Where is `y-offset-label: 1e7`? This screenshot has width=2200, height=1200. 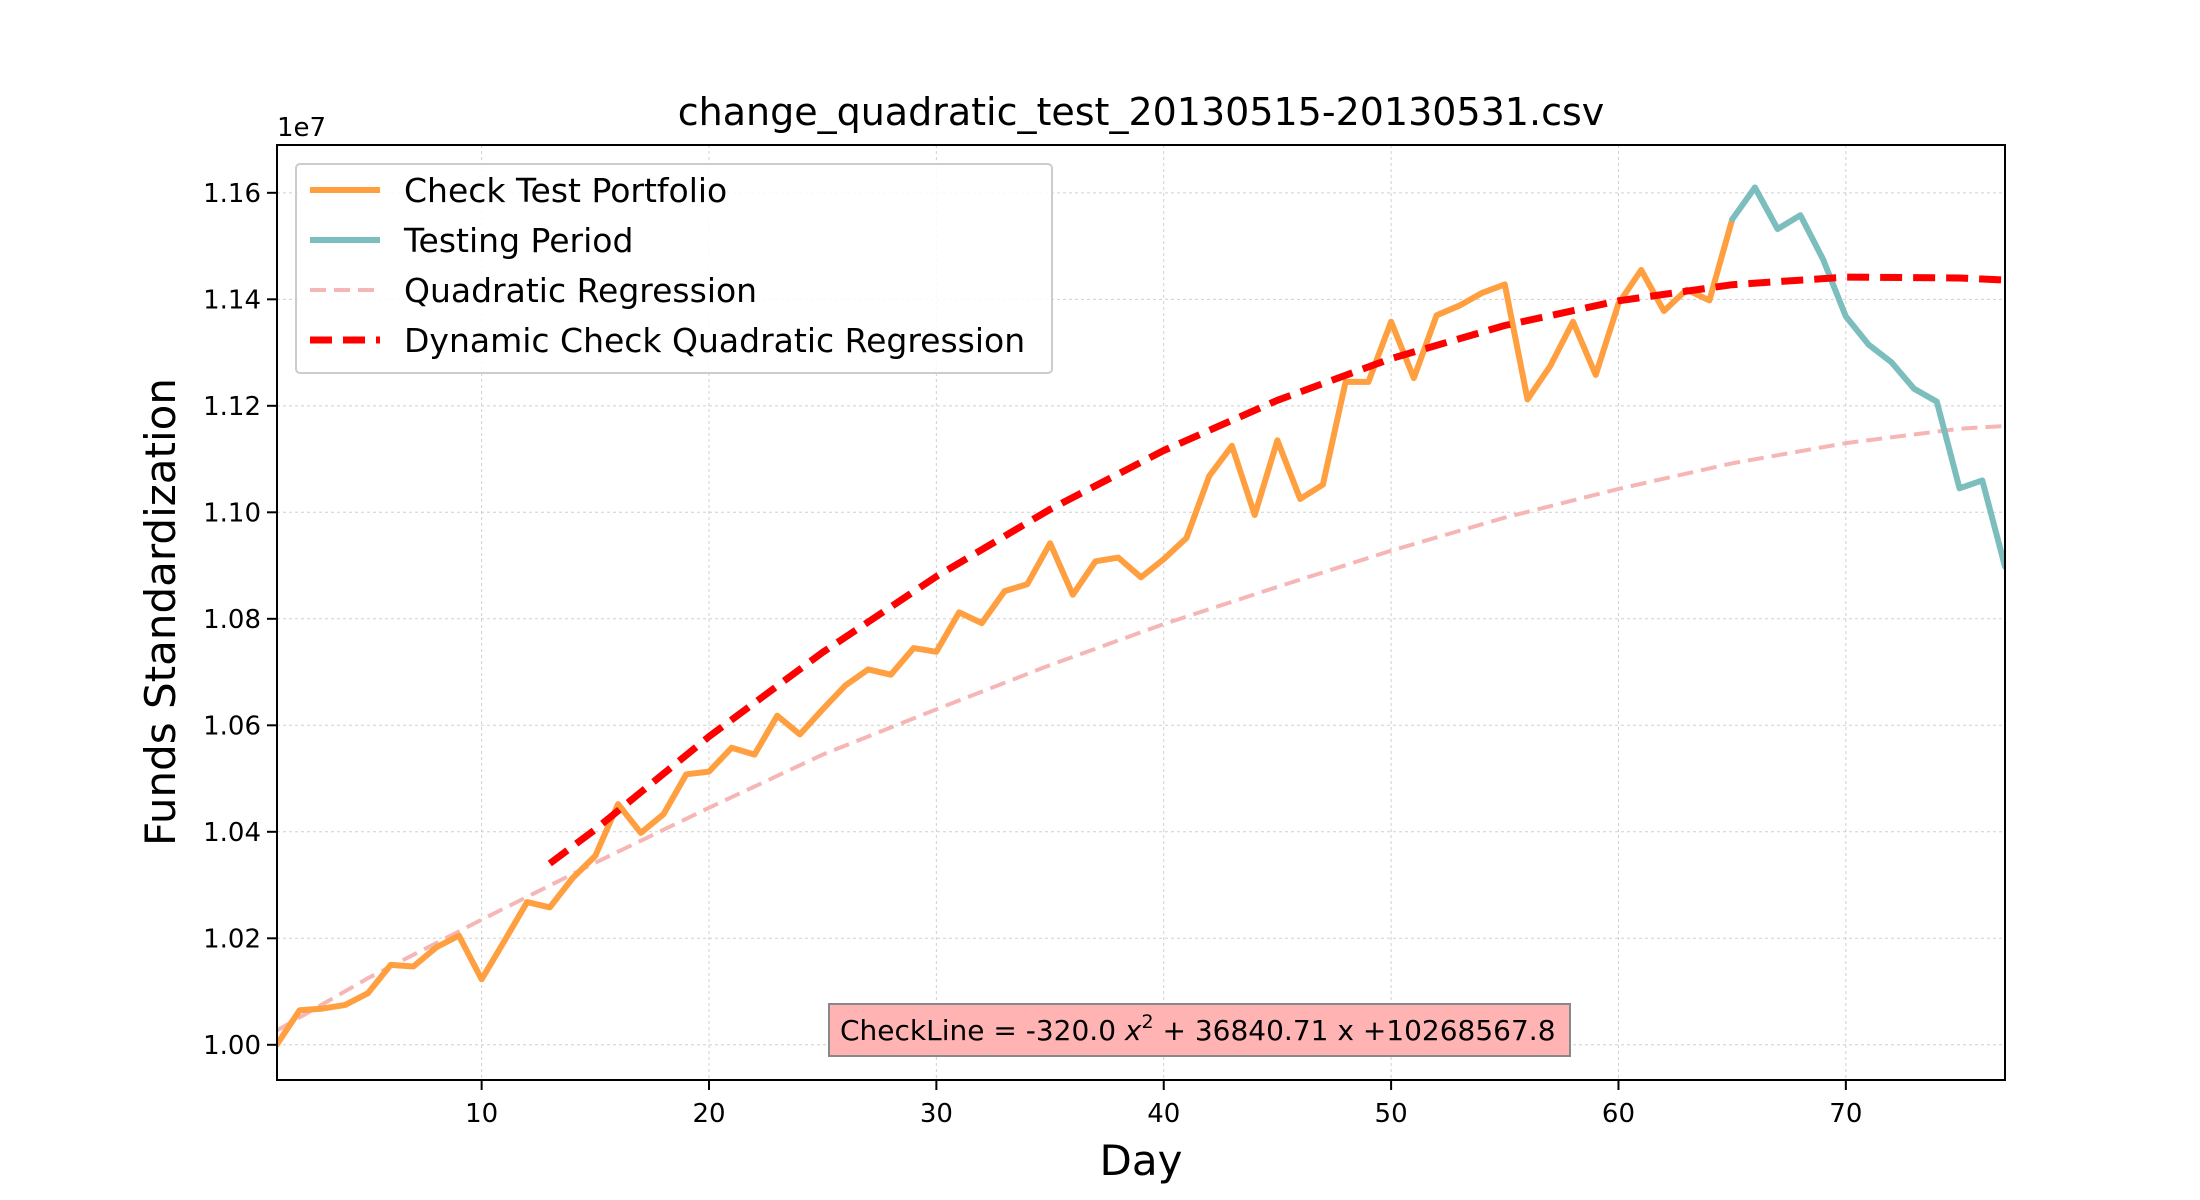 y-offset-label: 1e7 is located at coordinates (301, 128).